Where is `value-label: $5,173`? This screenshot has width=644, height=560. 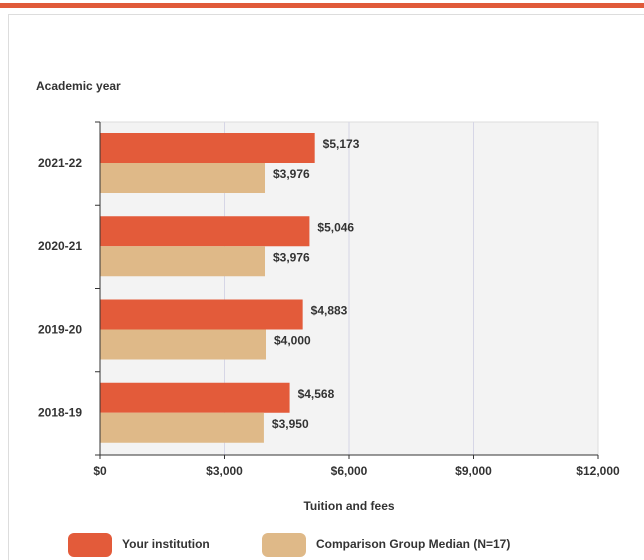
value-label: $5,173 is located at coordinates (341, 144).